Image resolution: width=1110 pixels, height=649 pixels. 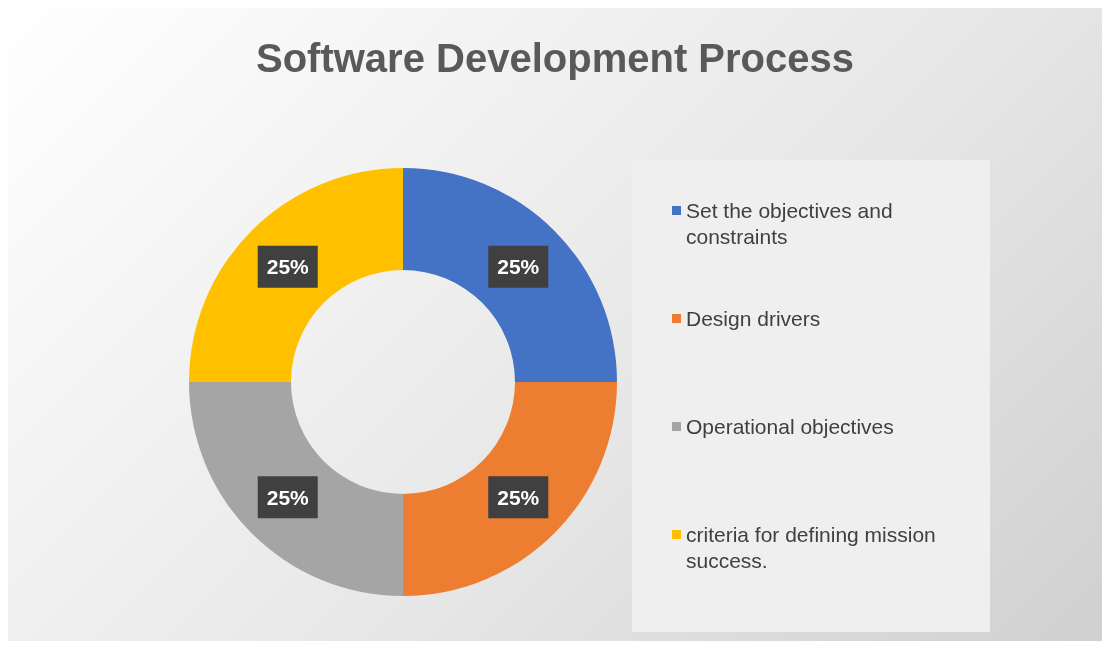 What do you see at coordinates (790, 427) in the screenshot?
I see `legend-label: Operational objectives` at bounding box center [790, 427].